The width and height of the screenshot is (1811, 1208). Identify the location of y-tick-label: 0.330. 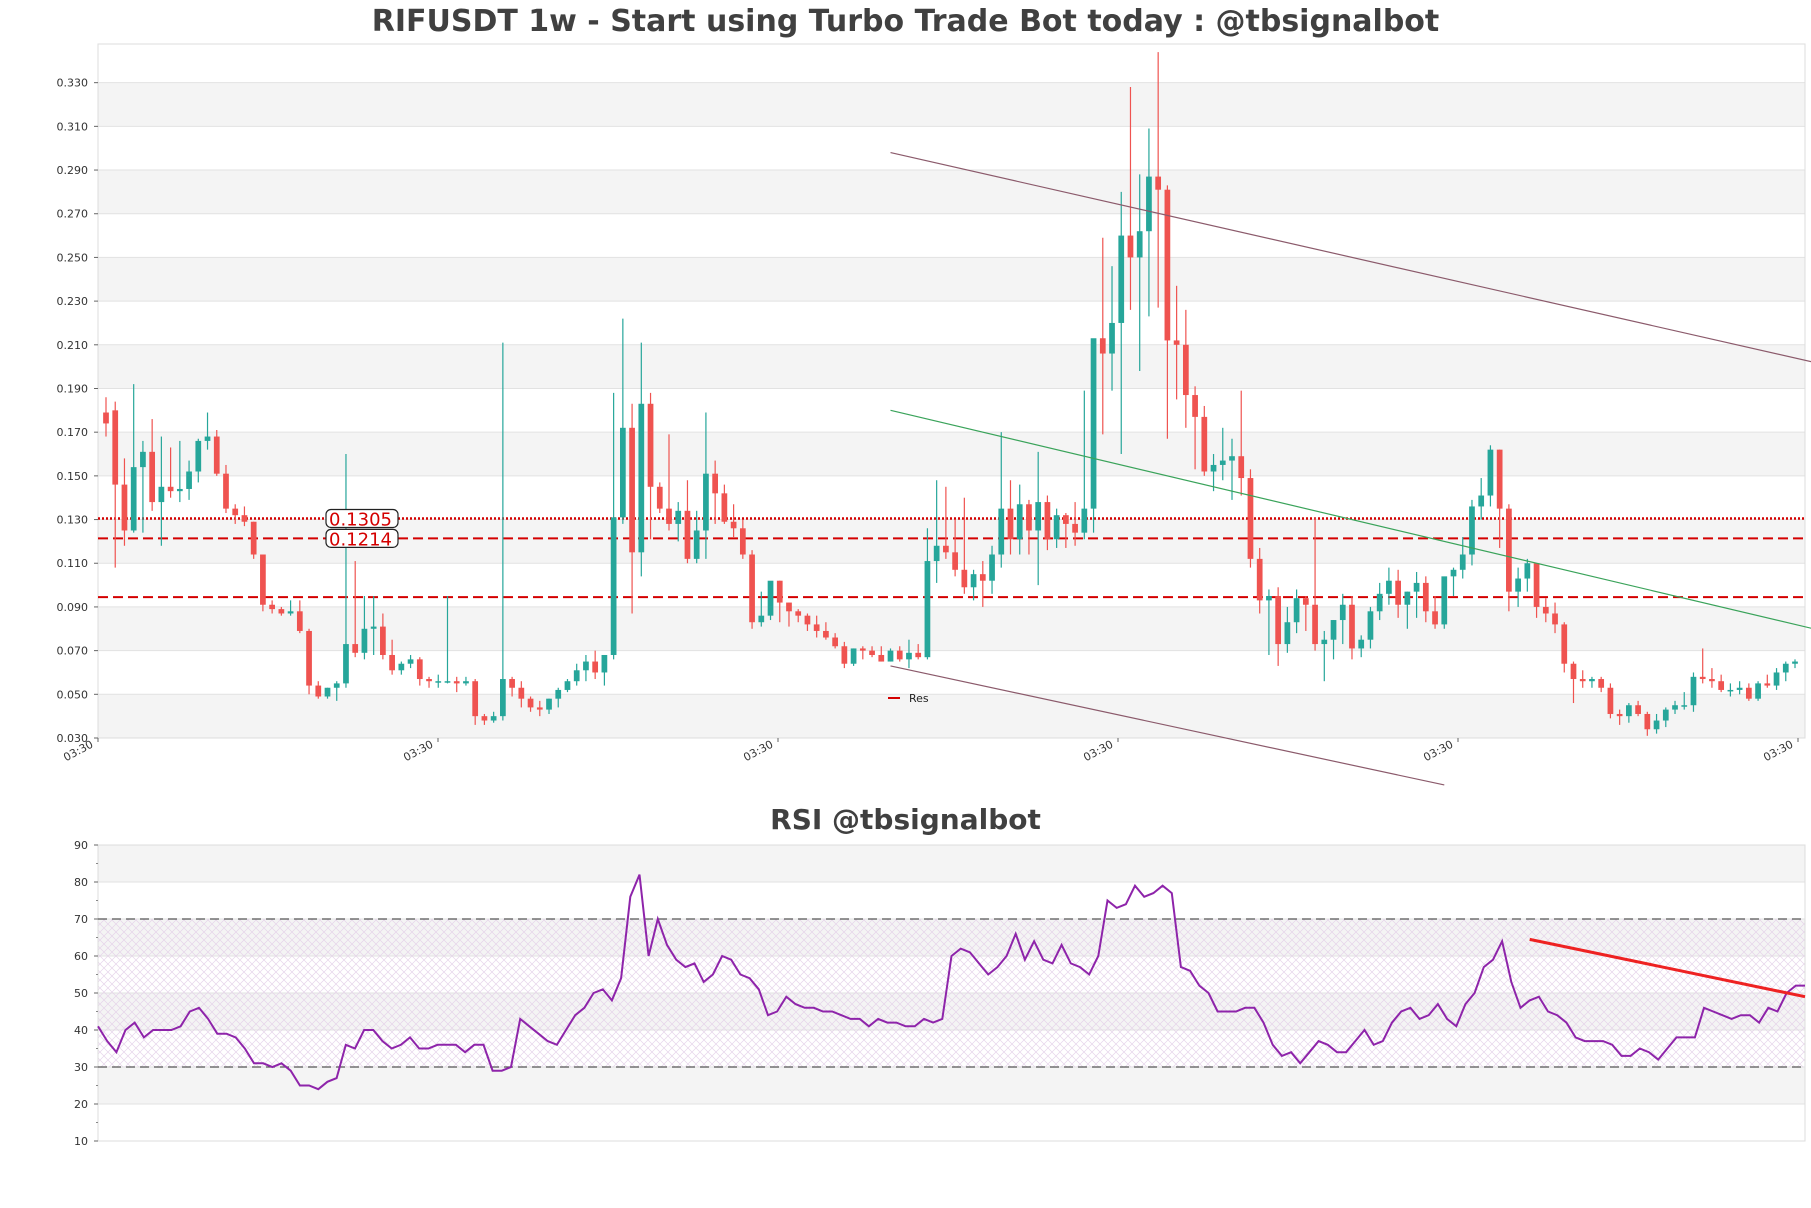
(73, 83).